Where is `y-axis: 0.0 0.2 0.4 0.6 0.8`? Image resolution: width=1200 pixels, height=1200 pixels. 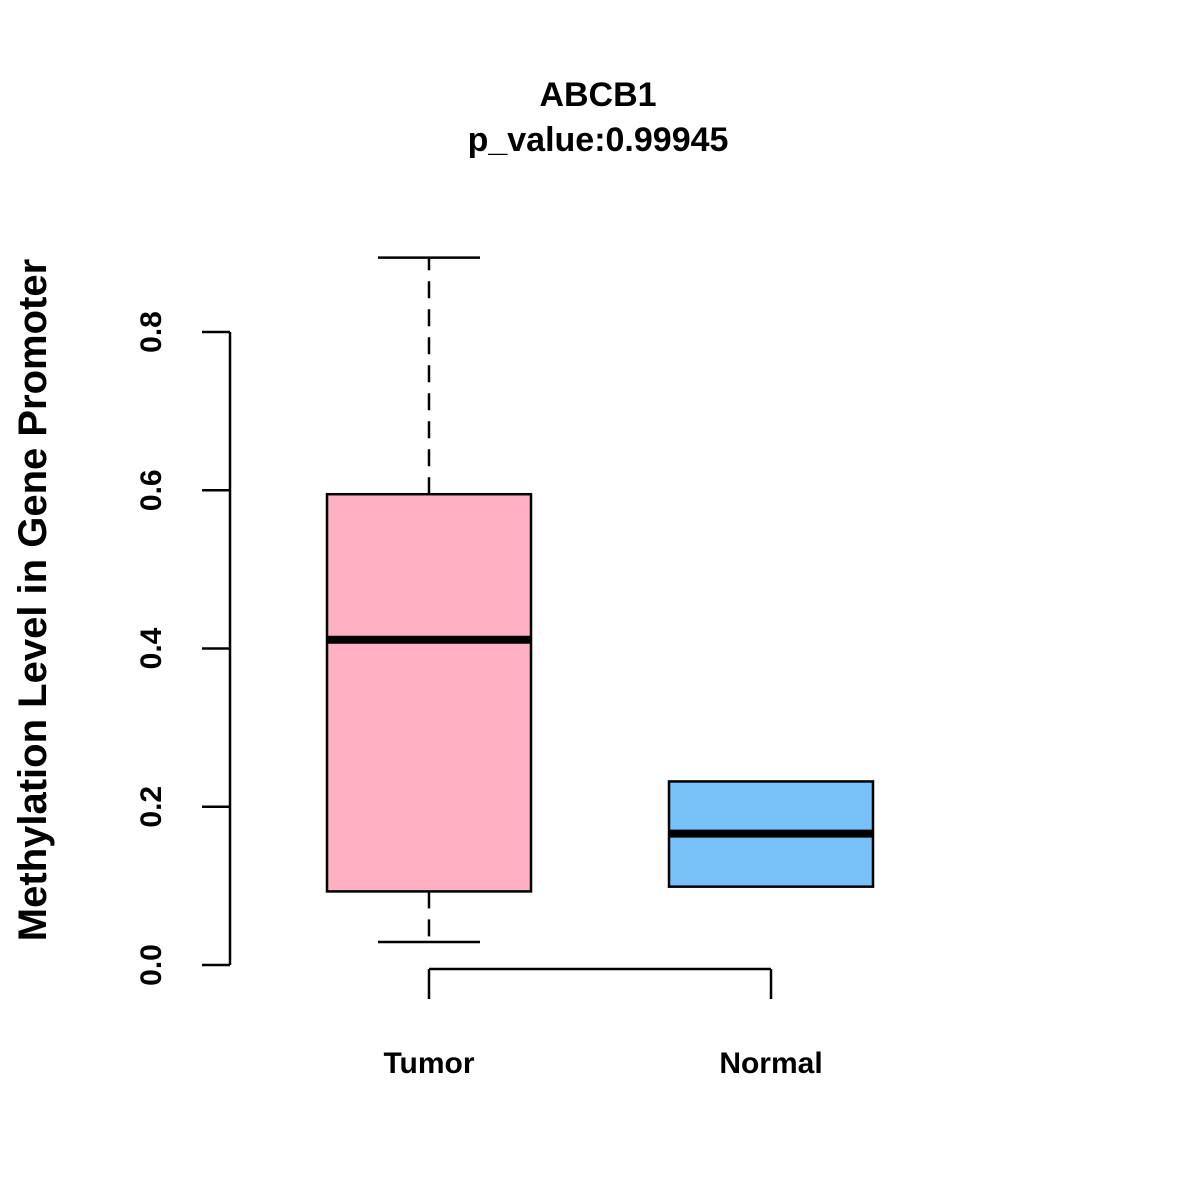
y-axis: 0.0 0.2 0.4 0.6 0.8 is located at coordinates (183, 648).